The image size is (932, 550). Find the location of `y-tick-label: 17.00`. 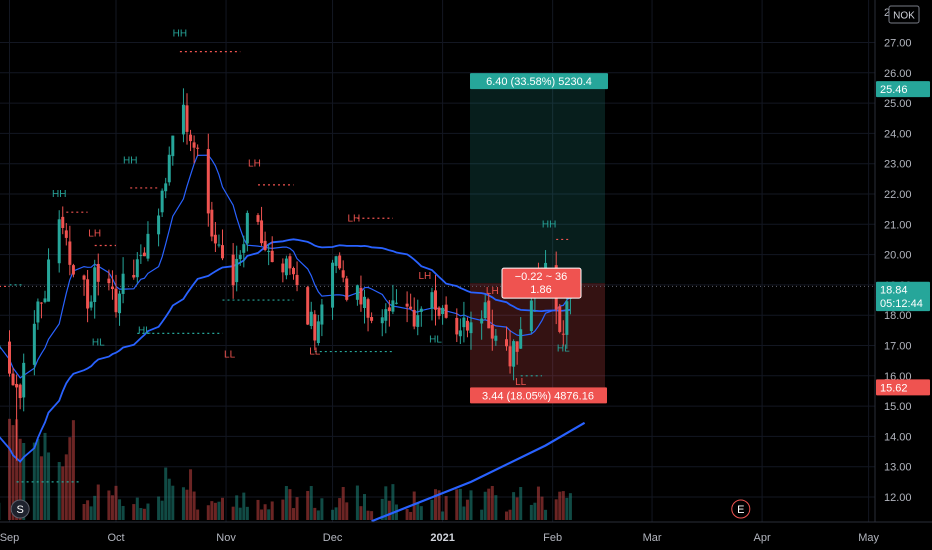

y-tick-label: 17.00 is located at coordinates (898, 347).